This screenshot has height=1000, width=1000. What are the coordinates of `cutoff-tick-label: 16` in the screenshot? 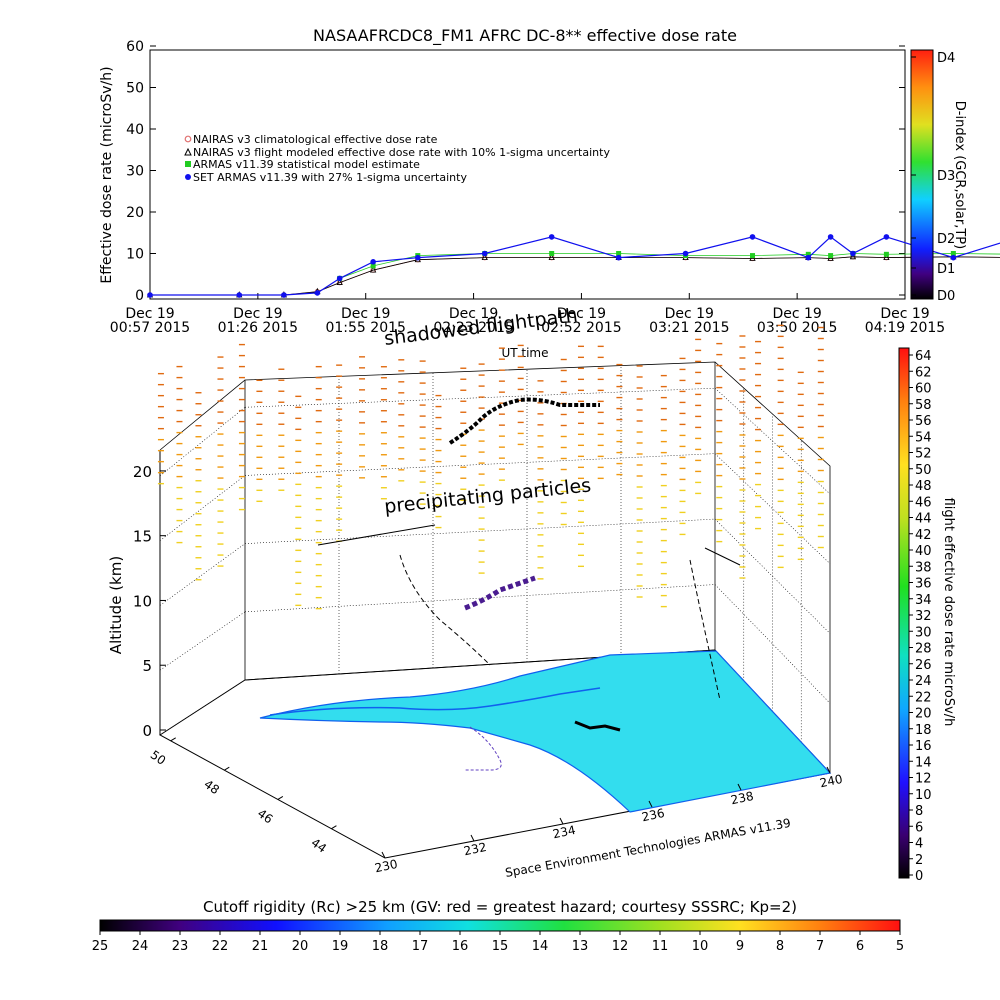 It's located at (460, 946).